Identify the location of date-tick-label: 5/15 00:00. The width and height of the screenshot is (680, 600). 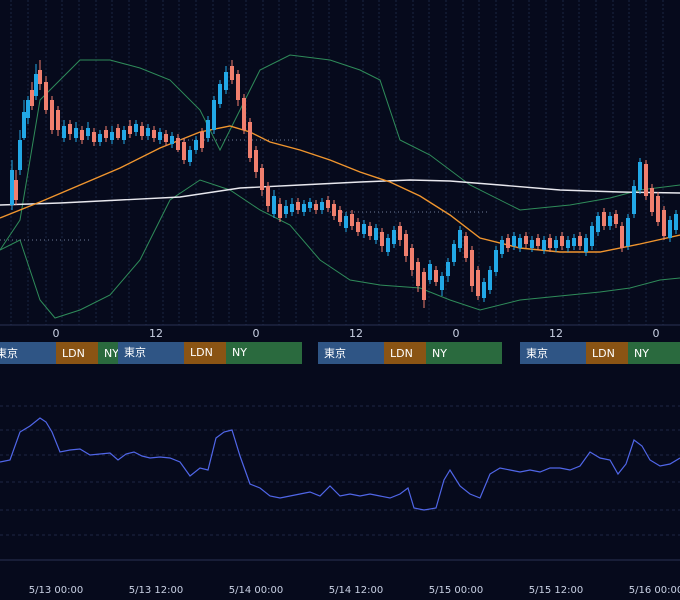
(456, 590).